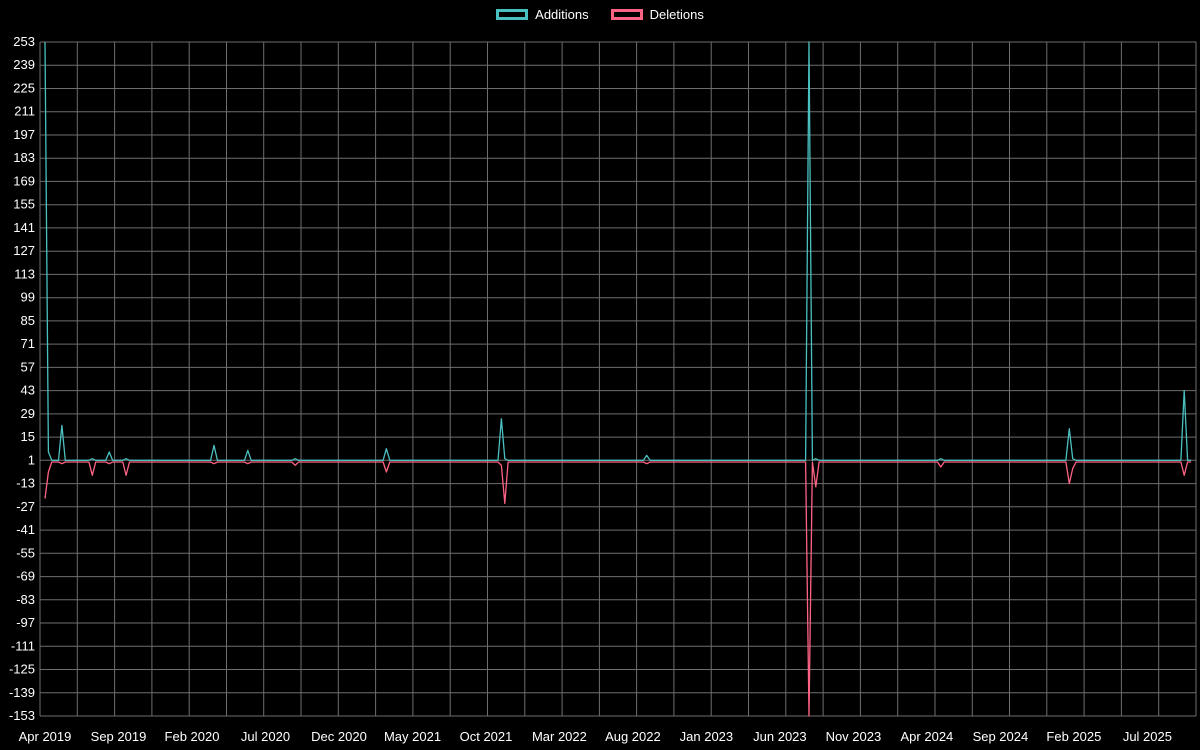 Image resolution: width=1200 pixels, height=750 pixels. I want to click on x-tick-label: Dec 2020, so click(339, 736).